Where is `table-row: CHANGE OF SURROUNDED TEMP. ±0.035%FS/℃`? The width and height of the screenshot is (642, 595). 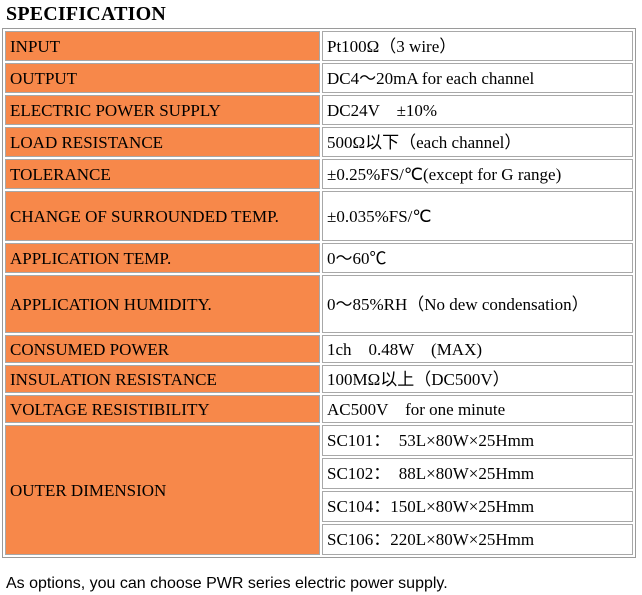
table-row: CHANGE OF SURROUNDED TEMP. ±0.035%FS/℃ is located at coordinates (319, 216).